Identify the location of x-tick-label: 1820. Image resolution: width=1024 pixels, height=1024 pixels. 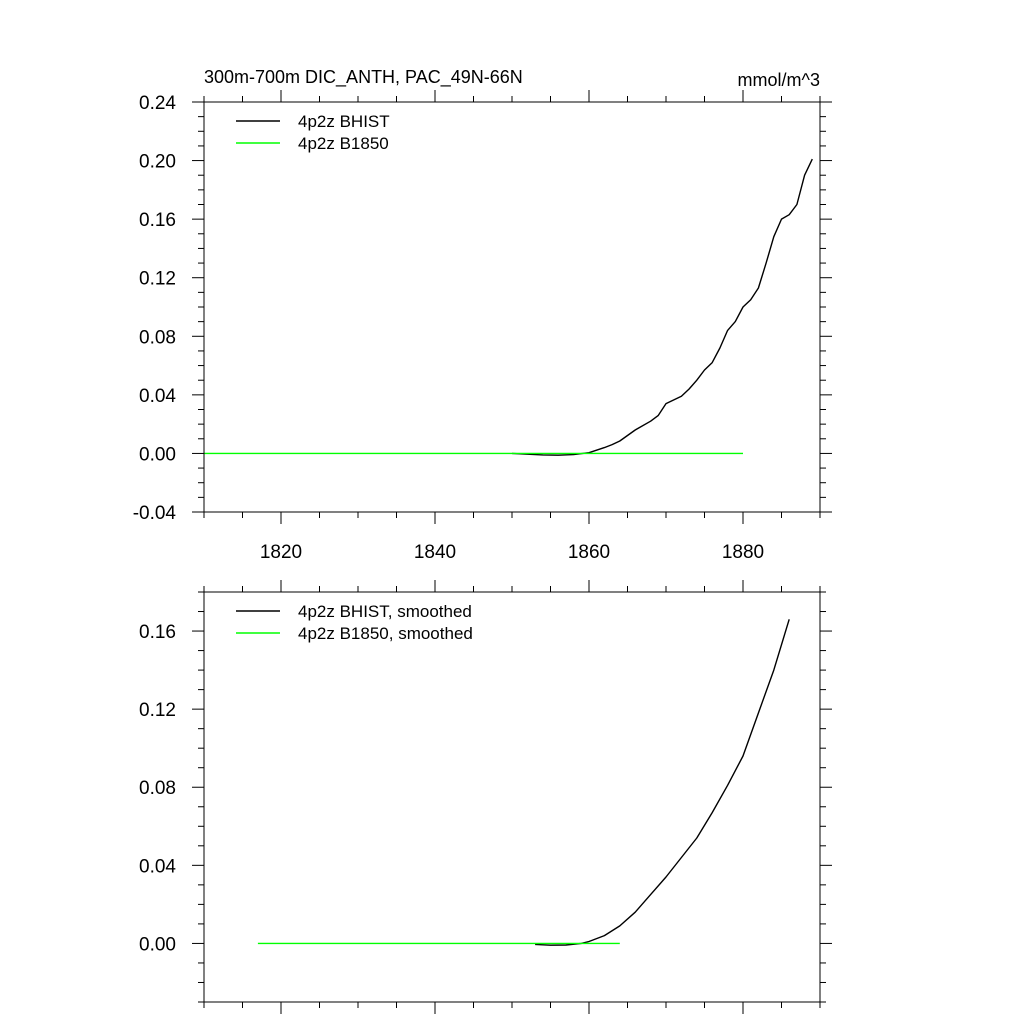
(281, 552).